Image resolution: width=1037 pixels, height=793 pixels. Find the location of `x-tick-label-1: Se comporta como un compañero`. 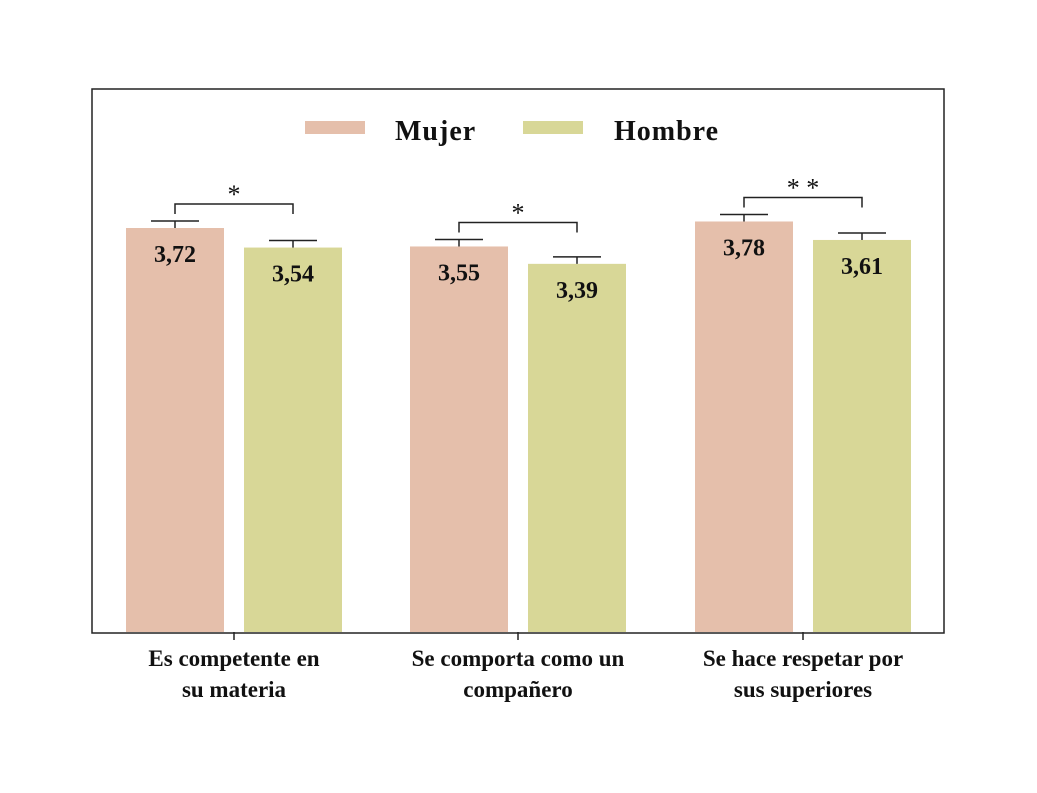

x-tick-label-1: Se comporta como un compañero is located at coordinates (518, 674).